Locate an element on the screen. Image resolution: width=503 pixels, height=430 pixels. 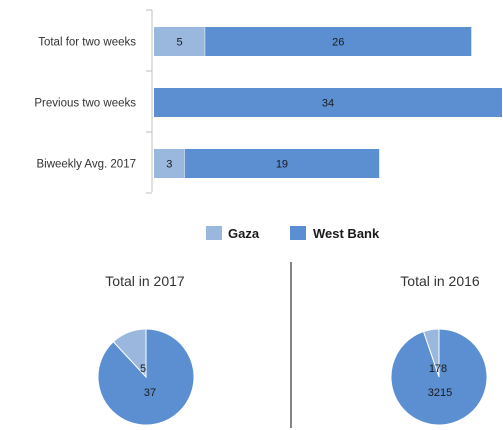
data-label-west-bank-previous-two-weeks: 34 is located at coordinates (328, 104).